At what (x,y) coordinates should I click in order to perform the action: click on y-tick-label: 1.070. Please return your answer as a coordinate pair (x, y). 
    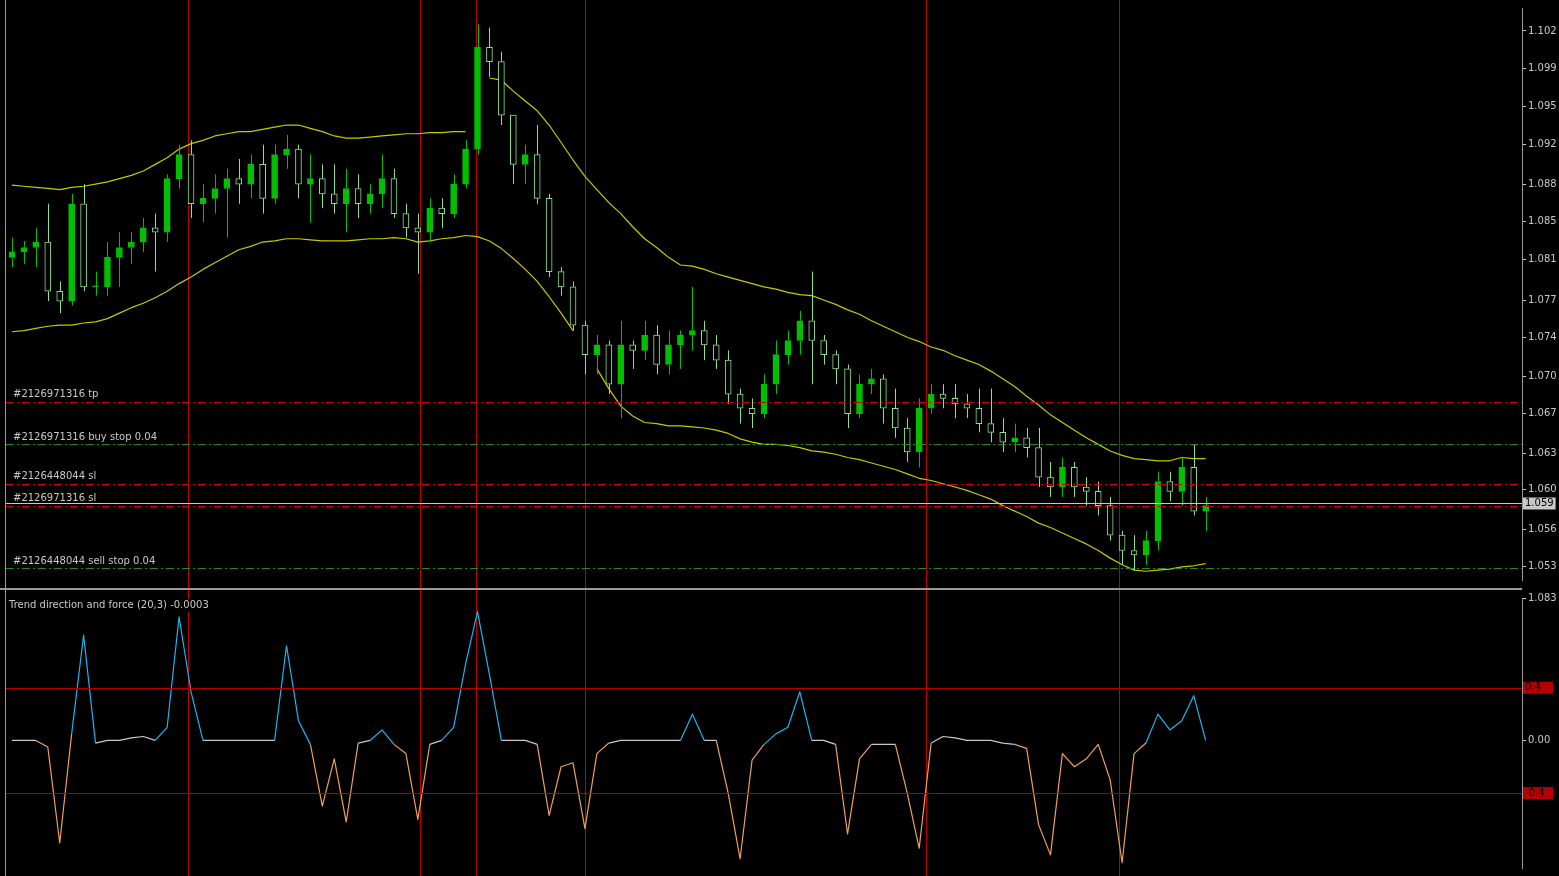
    Looking at the image, I should click on (1542, 376).